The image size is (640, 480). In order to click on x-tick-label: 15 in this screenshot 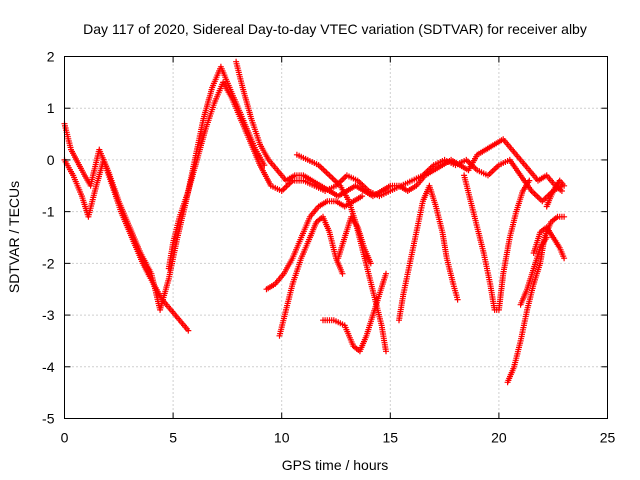, I will do `click(391, 438)`.